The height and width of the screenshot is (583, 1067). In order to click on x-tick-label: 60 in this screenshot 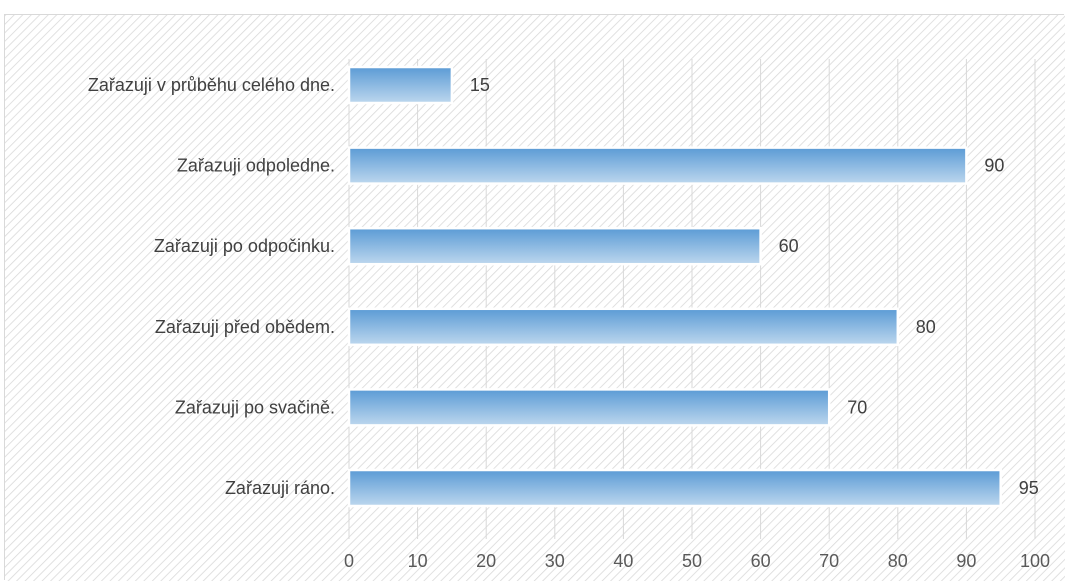, I will do `click(761, 561)`.